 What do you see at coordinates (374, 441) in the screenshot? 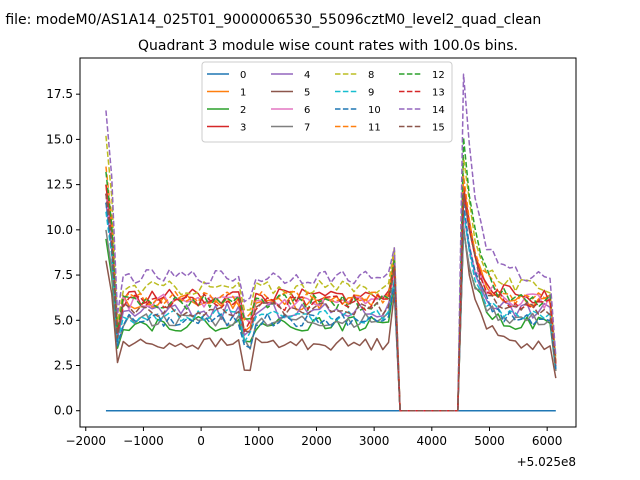
I see `x-tick-label: 3000` at bounding box center [374, 441].